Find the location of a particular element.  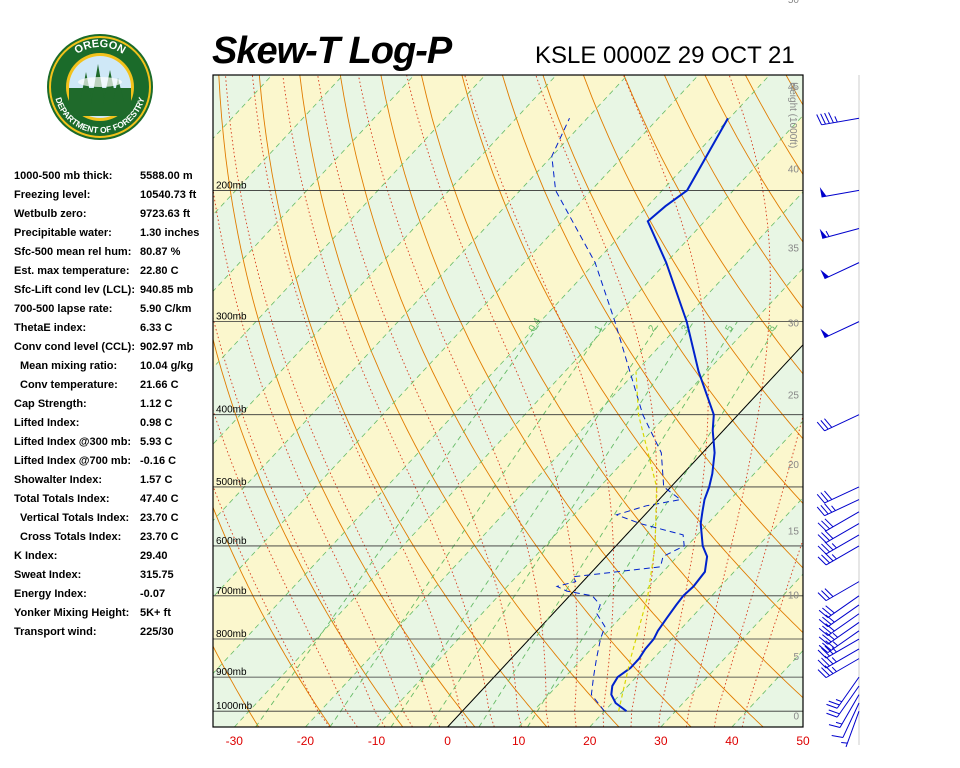

index-label: ThetaE index: is located at coordinates (50, 328).